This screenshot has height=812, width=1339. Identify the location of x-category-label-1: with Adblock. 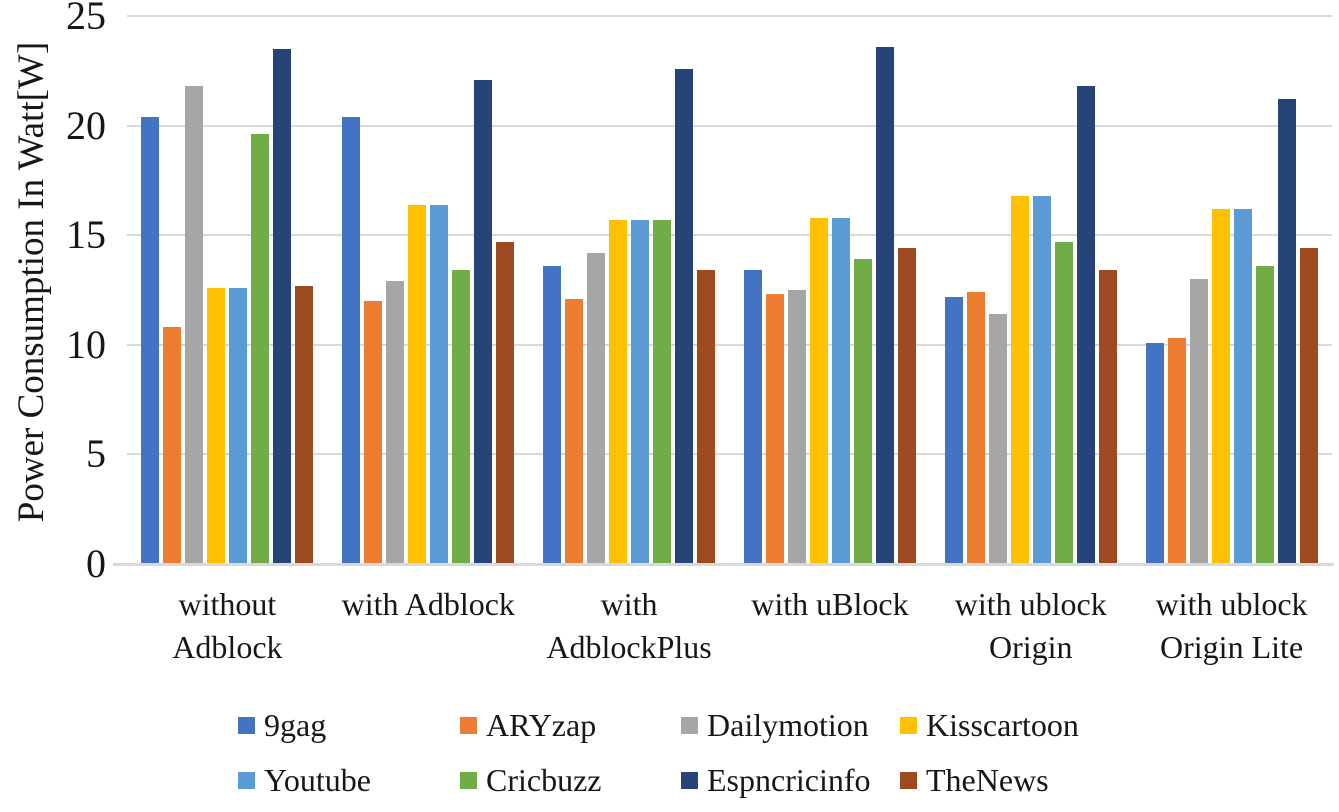
(428, 604).